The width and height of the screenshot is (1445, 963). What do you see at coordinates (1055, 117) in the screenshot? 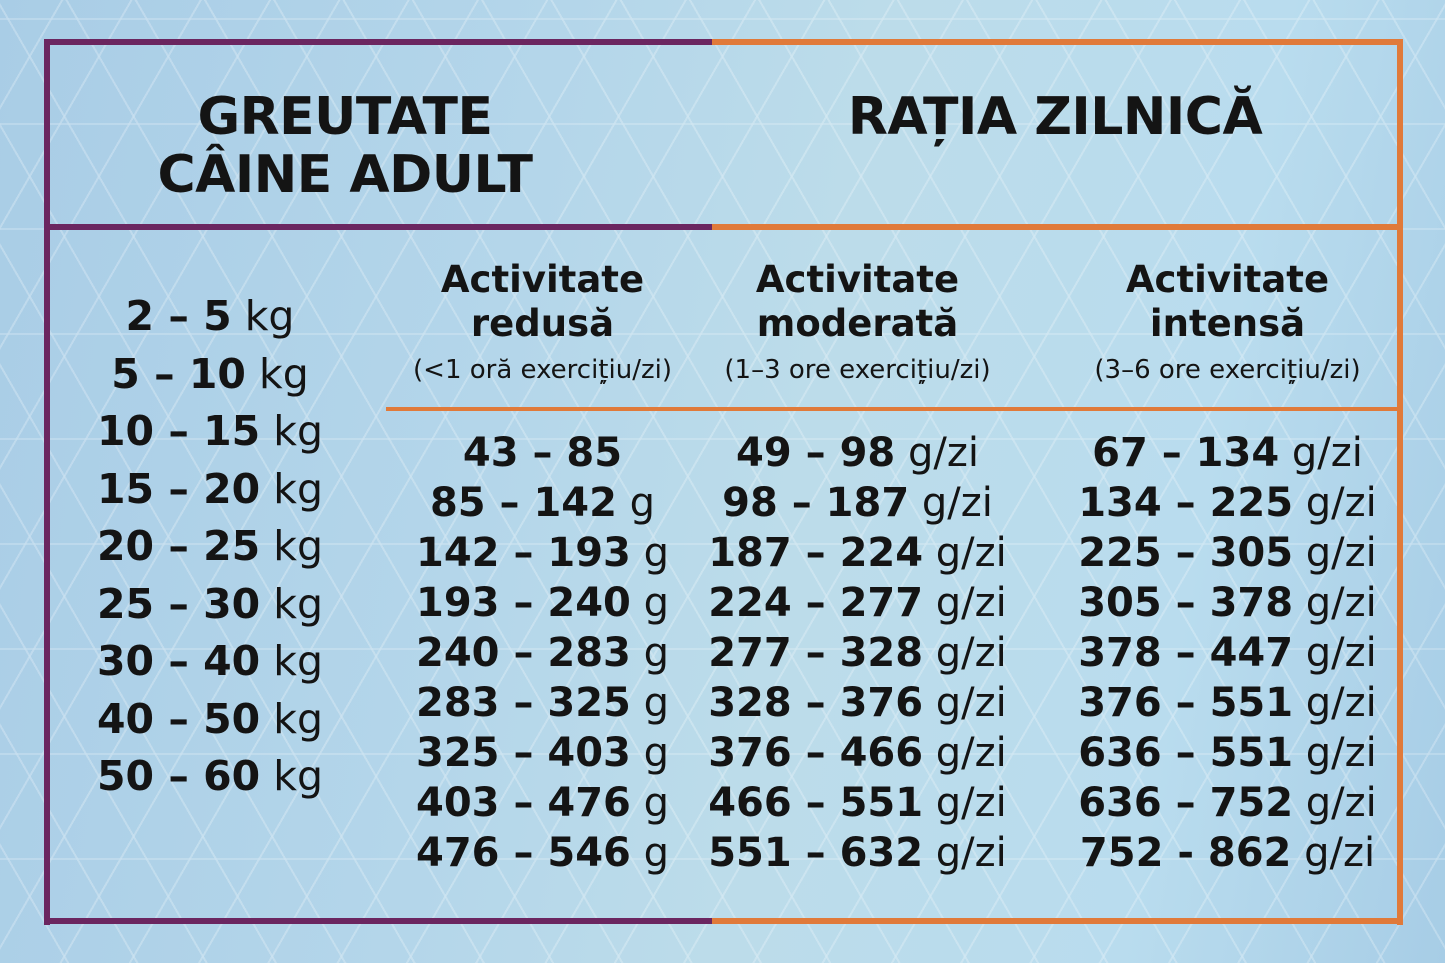
I see `daily-ration-title: RAȚIA ZILNICĂ` at bounding box center [1055, 117].